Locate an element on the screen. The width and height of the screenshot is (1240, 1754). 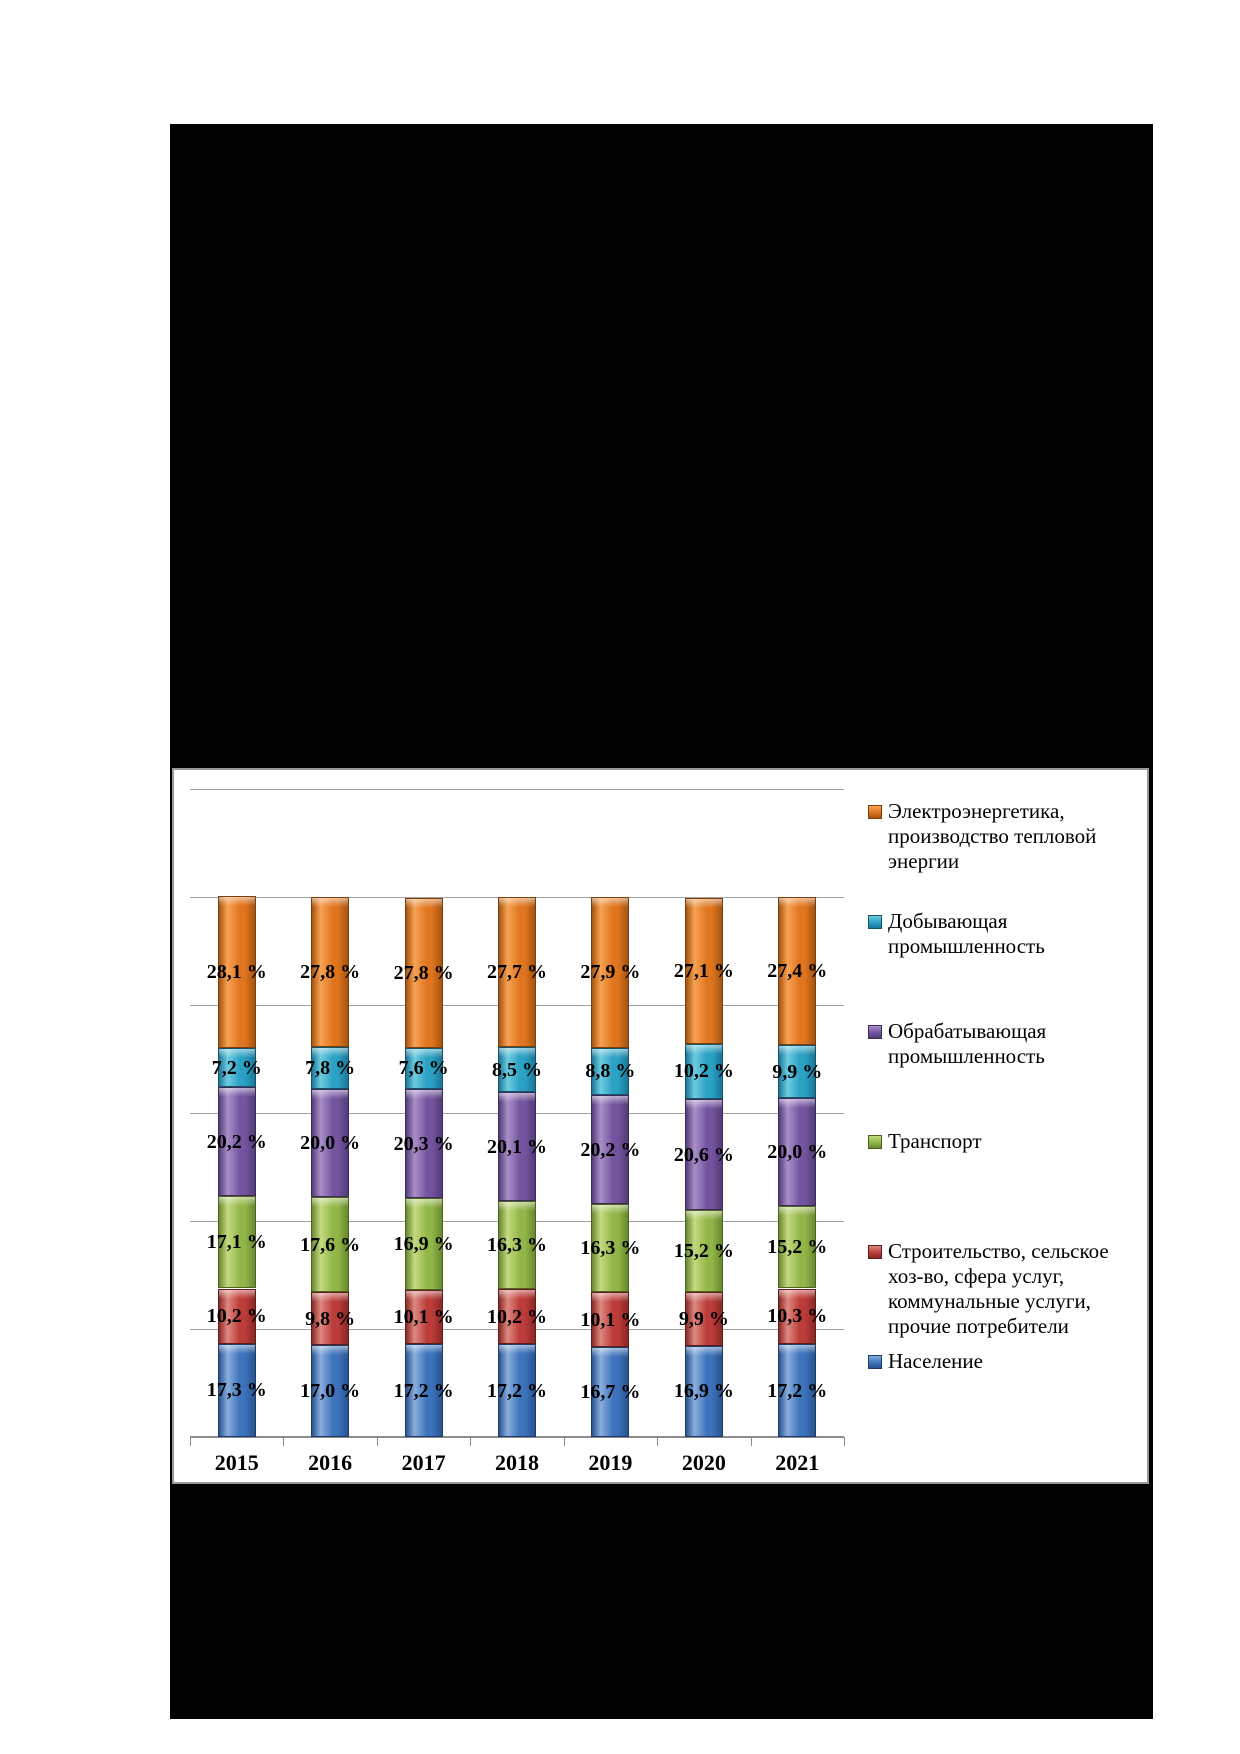
data-label: 17,6 % is located at coordinates (330, 1244).